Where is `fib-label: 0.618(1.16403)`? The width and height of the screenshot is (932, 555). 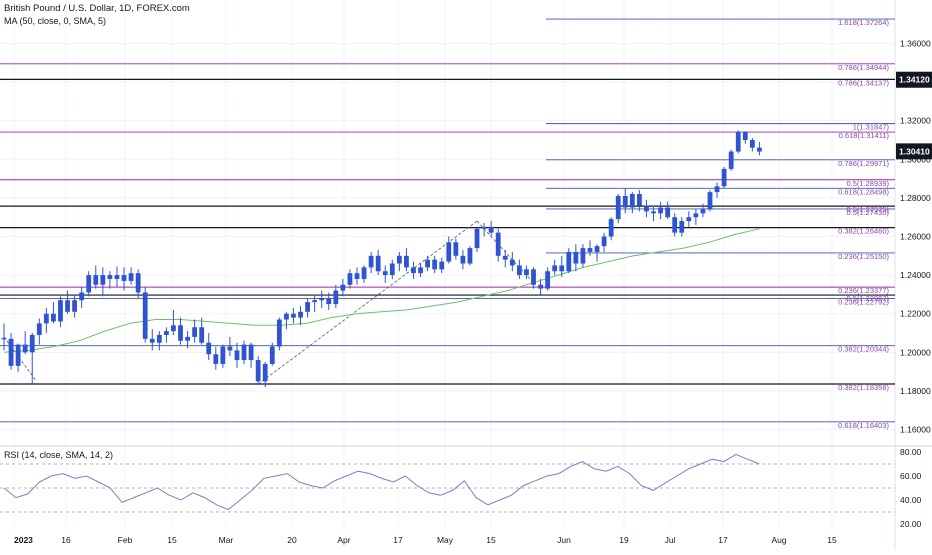 fib-label: 0.618(1.16403) is located at coordinates (863, 425).